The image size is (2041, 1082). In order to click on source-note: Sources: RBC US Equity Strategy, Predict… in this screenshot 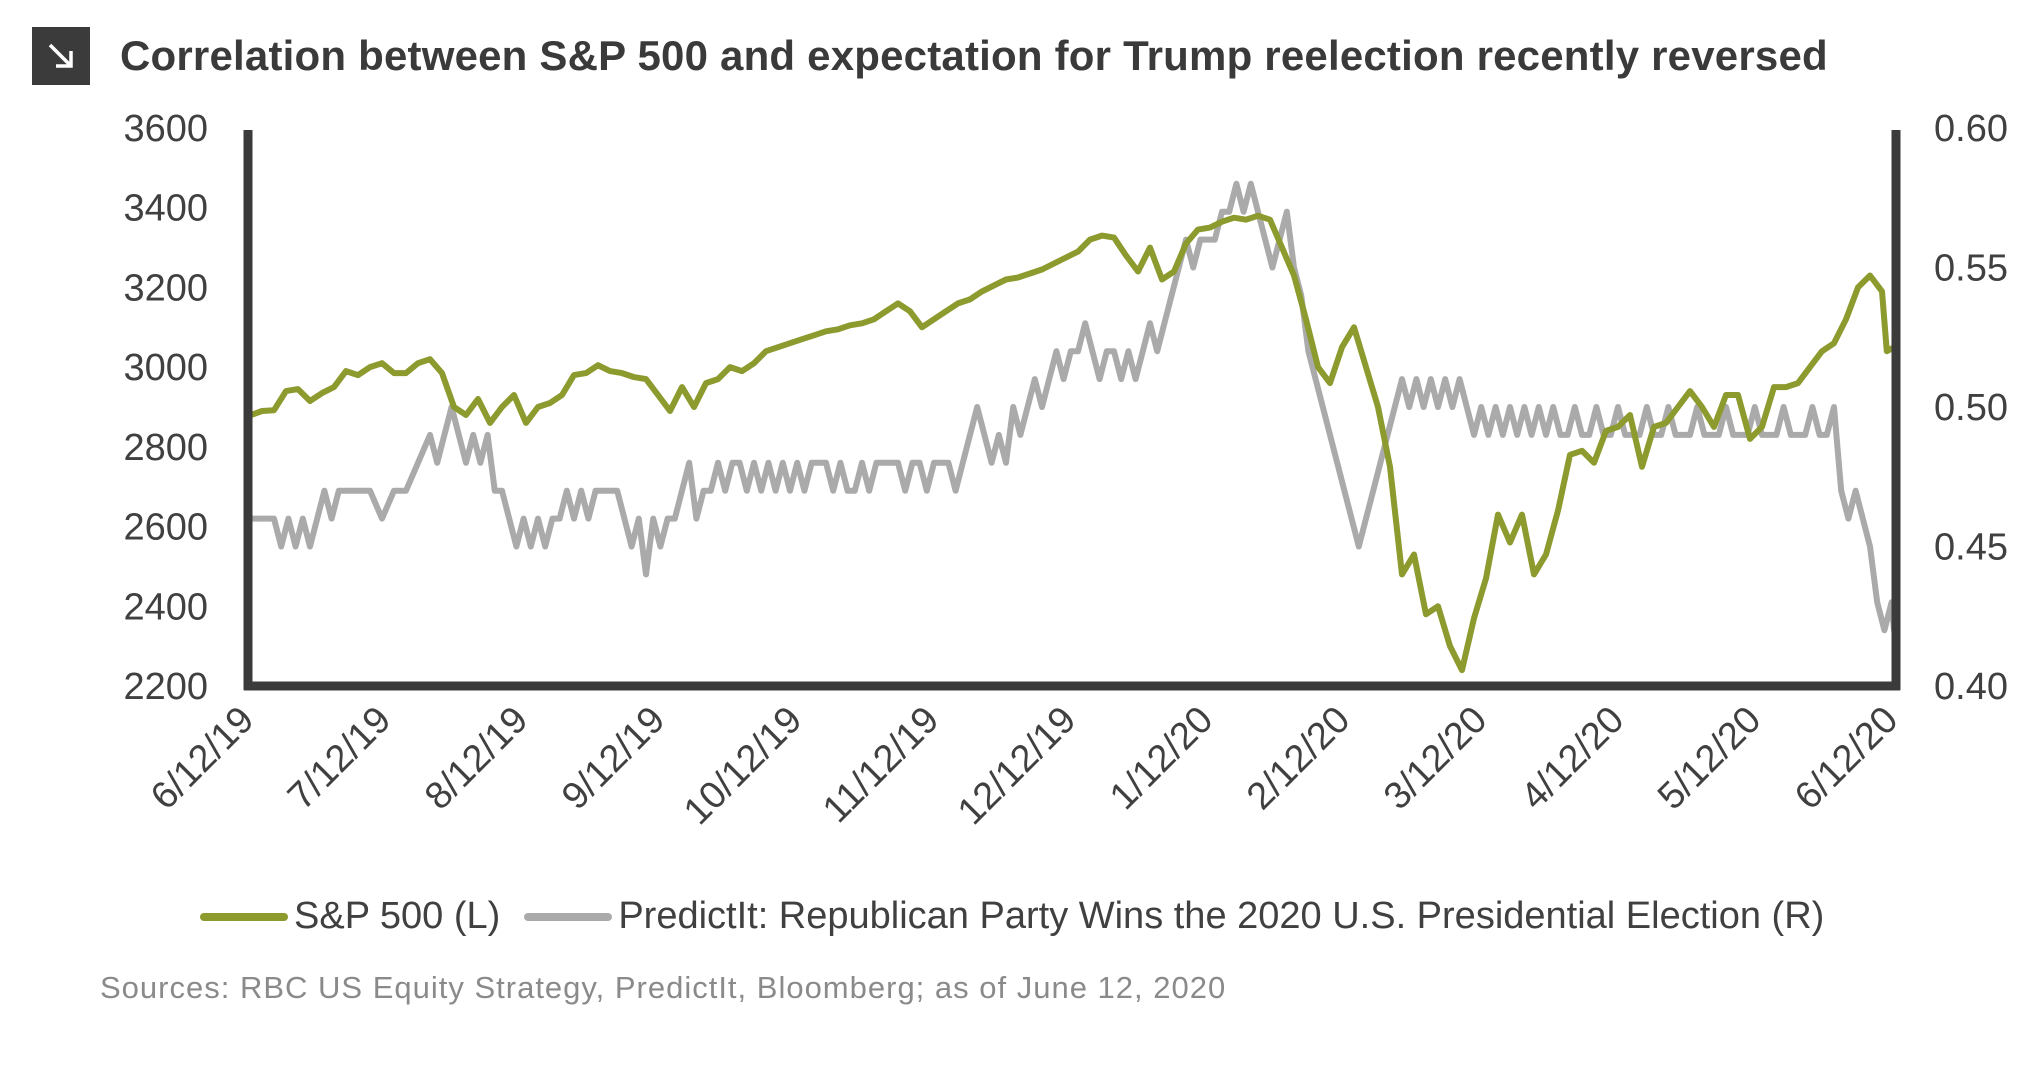, I will do `click(663, 987)`.